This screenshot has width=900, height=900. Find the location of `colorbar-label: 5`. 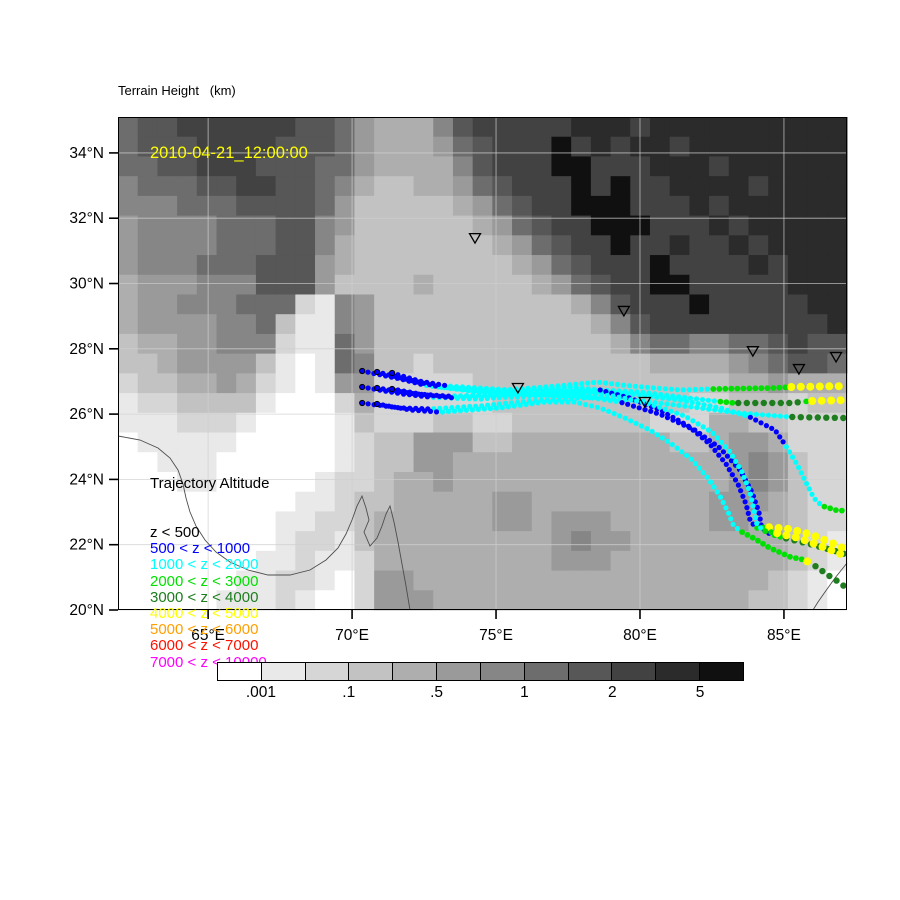

colorbar-label: 5 is located at coordinates (700, 692).